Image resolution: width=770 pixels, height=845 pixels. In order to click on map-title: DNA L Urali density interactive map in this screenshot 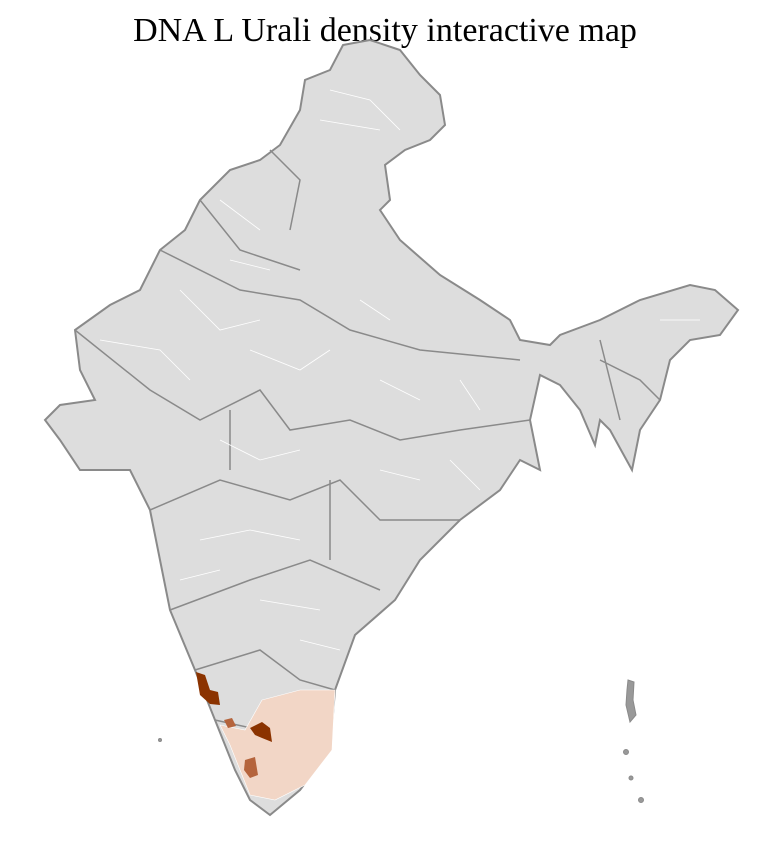, I will do `click(385, 30)`.